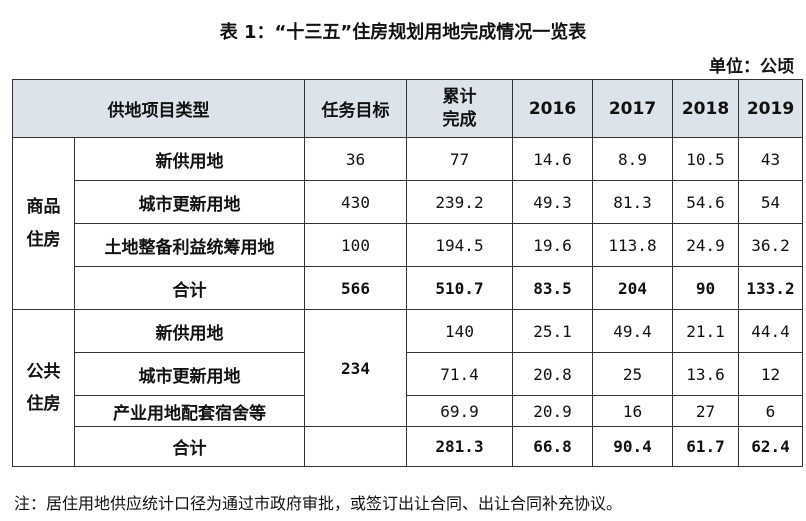  I want to click on cell-2017: 113.8, so click(632, 245).